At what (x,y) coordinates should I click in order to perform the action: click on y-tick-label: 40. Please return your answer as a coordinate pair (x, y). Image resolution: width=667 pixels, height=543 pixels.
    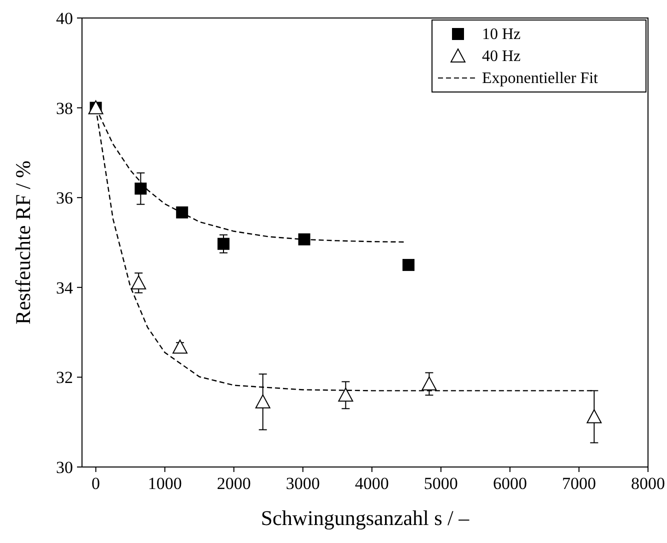
    Looking at the image, I should click on (64, 18).